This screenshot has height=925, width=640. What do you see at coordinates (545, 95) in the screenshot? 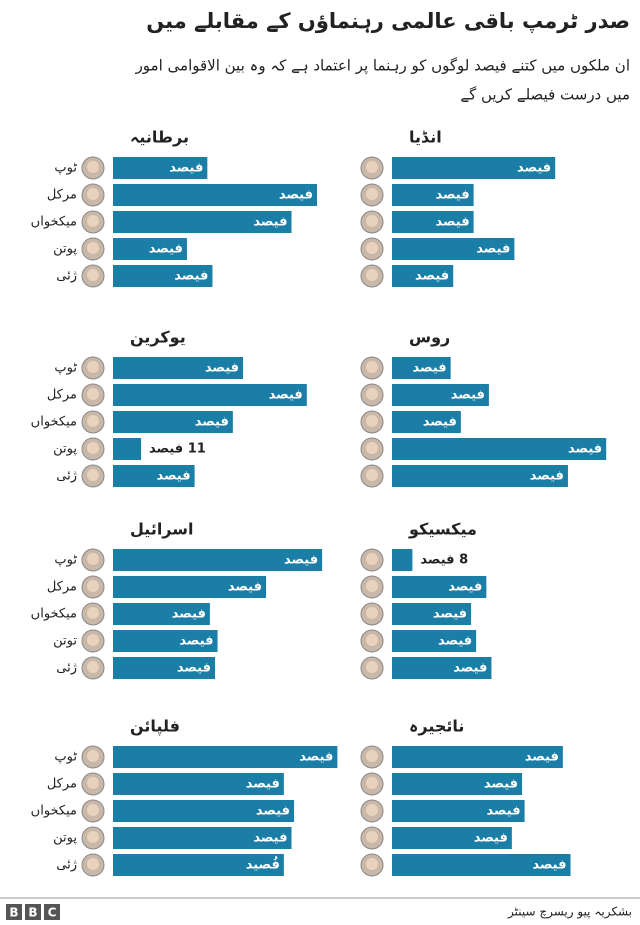
I see `subtitle: میں درست فیصلے کریں گے` at bounding box center [545, 95].